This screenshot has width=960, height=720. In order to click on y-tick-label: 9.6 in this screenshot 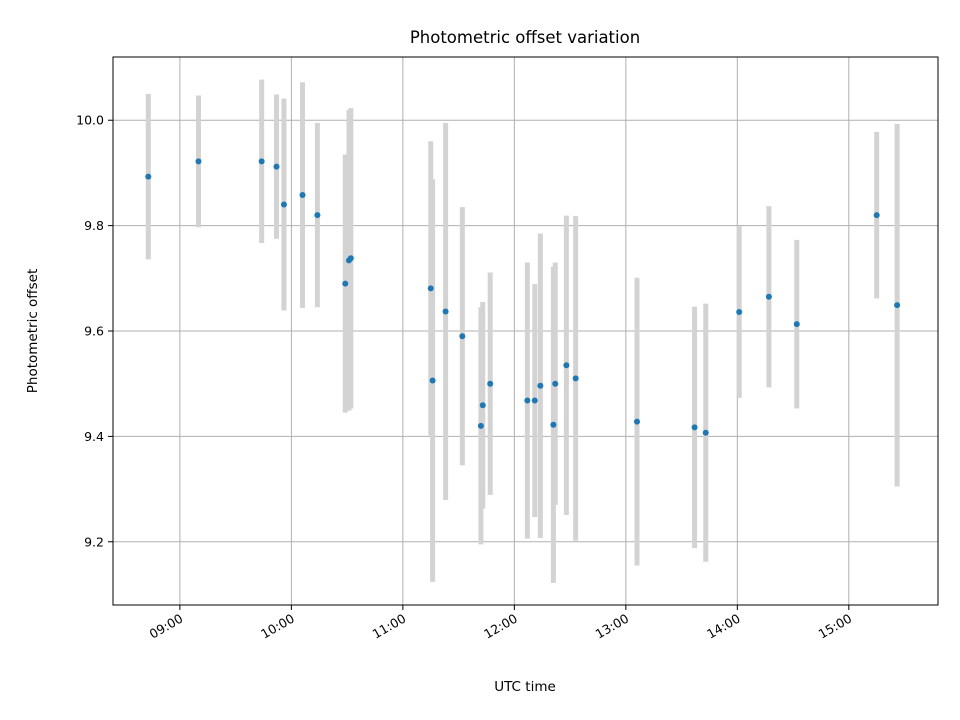, I will do `click(94, 331)`.